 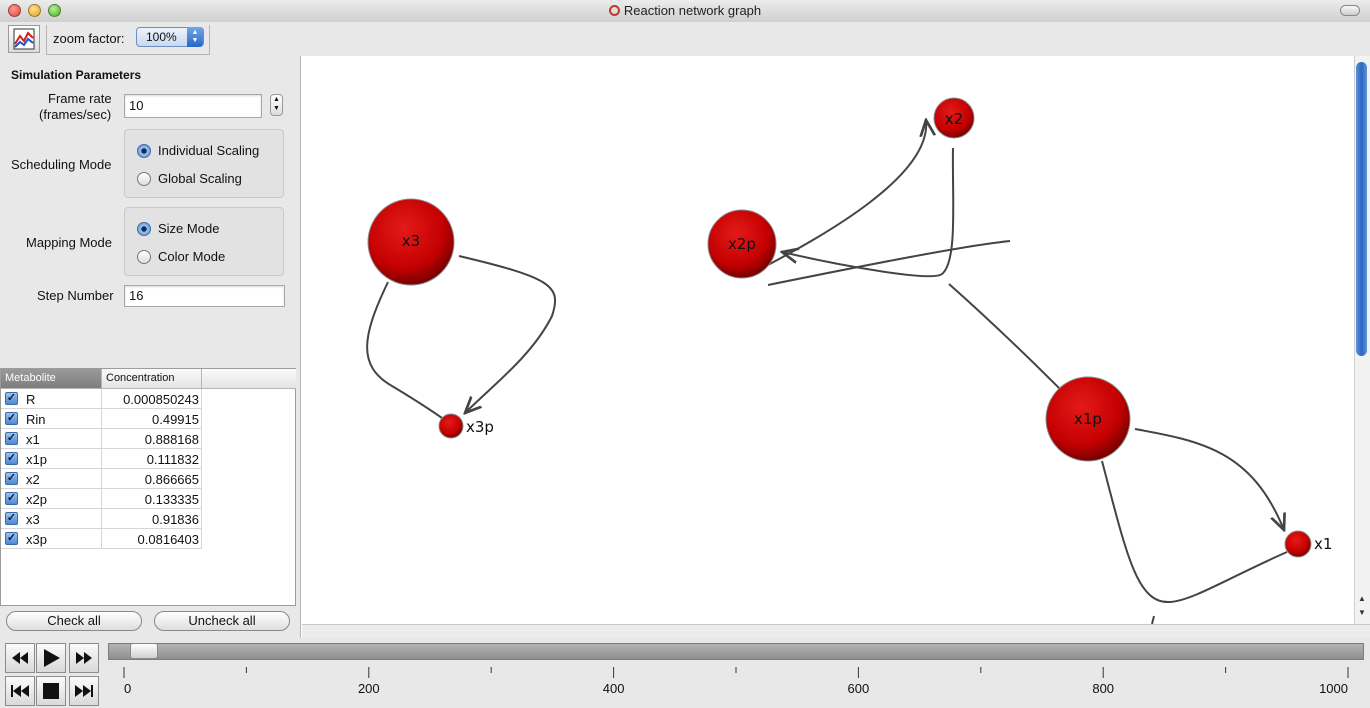 I want to click on fast-forward-icon, so click(x=84, y=658).